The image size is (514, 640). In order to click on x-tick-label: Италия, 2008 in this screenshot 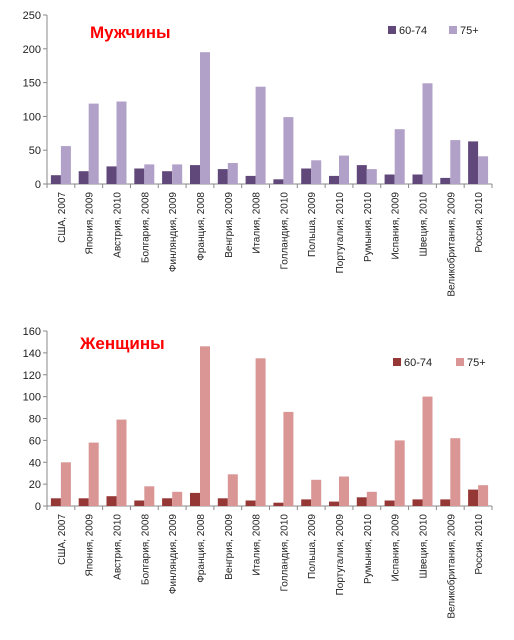, I will do `click(257, 545)`.